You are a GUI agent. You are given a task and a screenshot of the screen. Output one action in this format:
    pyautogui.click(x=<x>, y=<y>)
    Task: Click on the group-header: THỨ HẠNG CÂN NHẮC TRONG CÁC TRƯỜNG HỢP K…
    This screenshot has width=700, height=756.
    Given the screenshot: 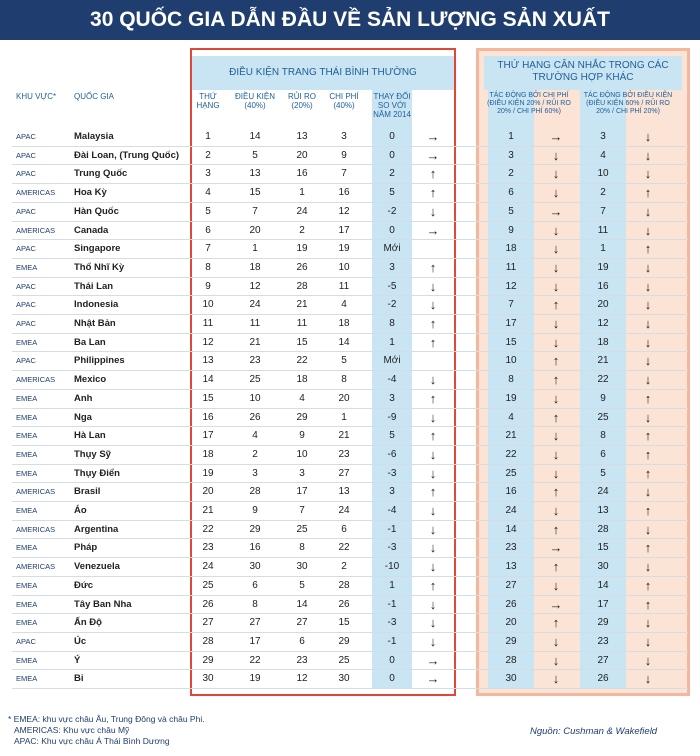 What is the action you would take?
    pyautogui.click(x=583, y=71)
    